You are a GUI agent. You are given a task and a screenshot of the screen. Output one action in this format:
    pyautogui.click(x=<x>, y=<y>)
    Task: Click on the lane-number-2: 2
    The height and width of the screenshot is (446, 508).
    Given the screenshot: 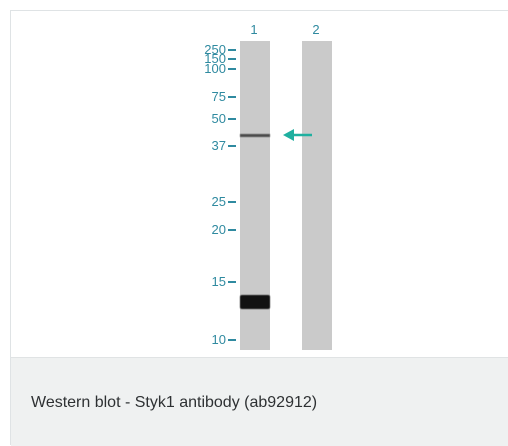 What is the action you would take?
    pyautogui.click(x=316, y=29)
    